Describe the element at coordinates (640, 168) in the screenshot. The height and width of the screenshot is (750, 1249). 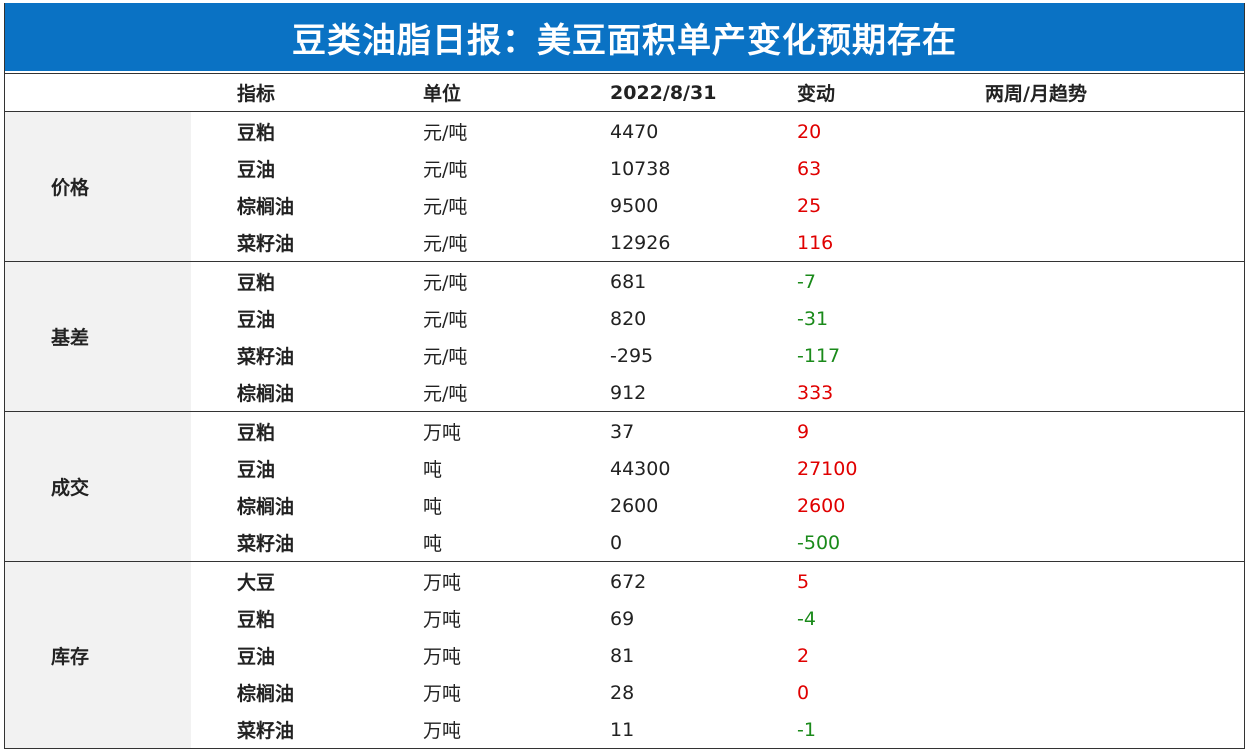
I see `row-value: 10738` at that location.